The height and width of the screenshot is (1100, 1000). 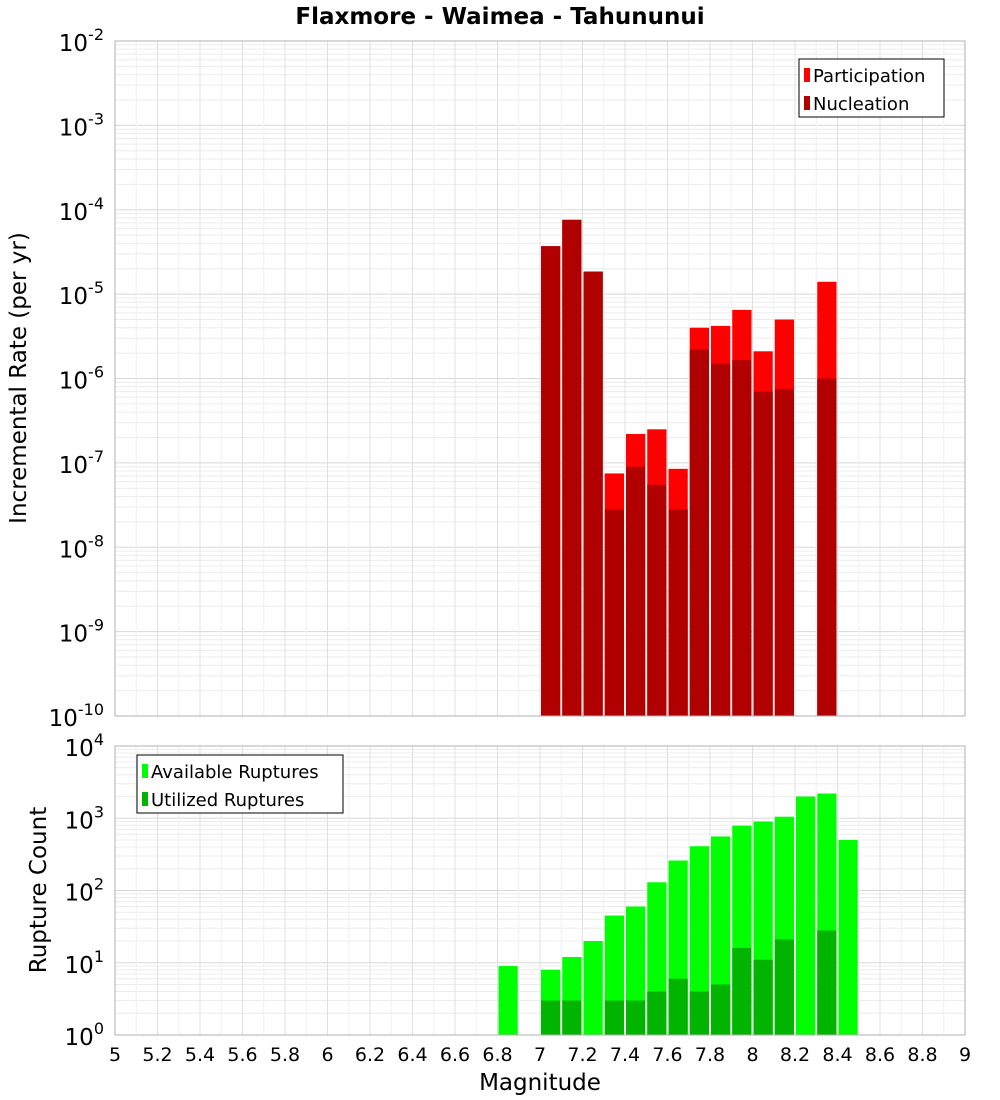 What do you see at coordinates (81, 632) in the screenshot?
I see `y-tick-label: 10⁻⁹` at bounding box center [81, 632].